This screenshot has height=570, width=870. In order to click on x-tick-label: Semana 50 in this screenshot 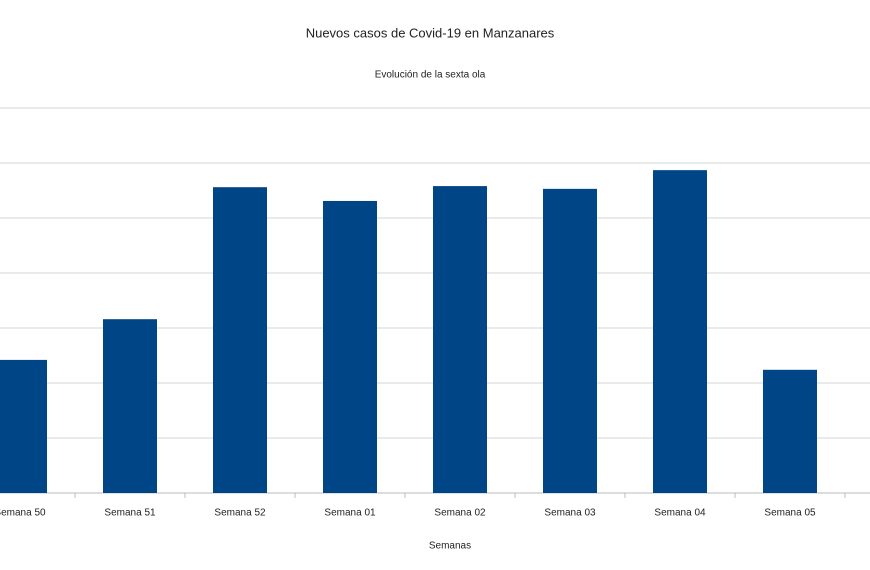, I will do `click(23, 513)`.